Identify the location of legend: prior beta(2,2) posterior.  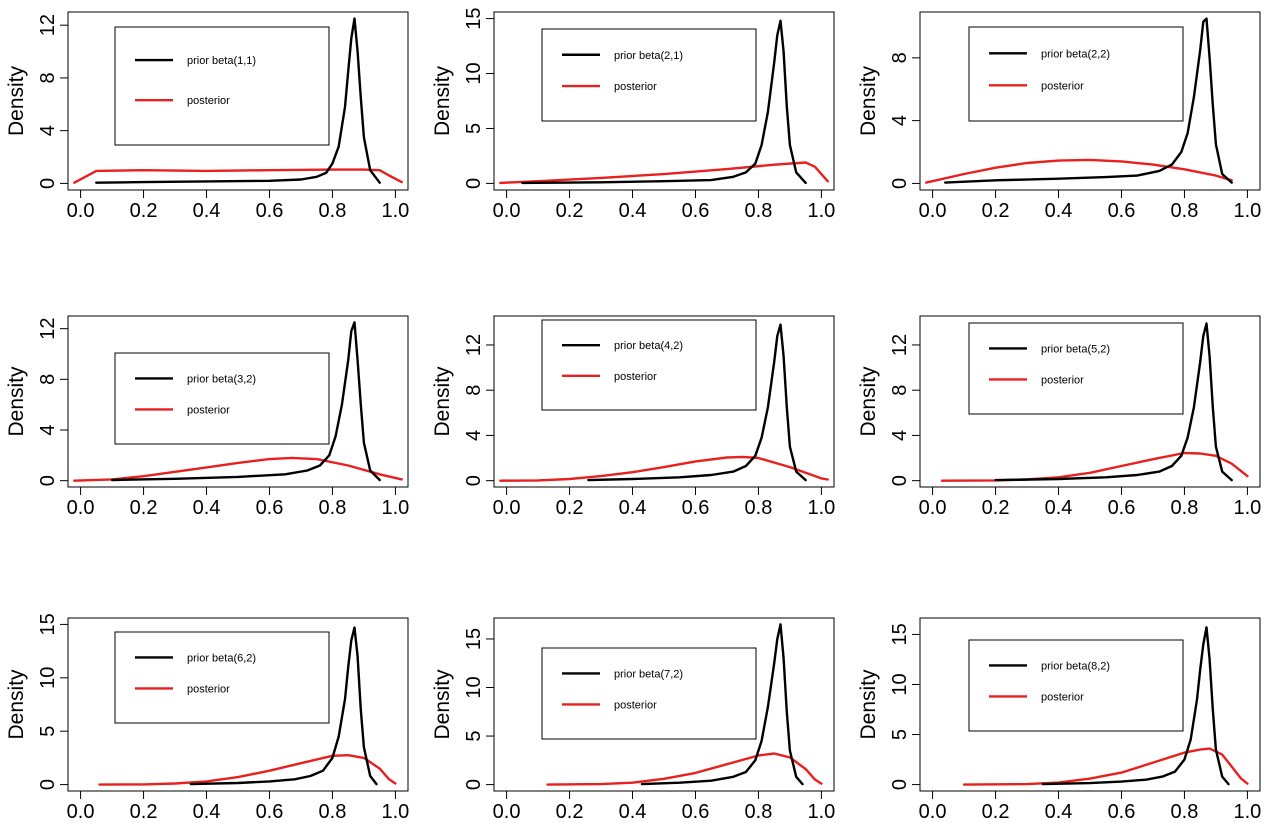
(1076, 74).